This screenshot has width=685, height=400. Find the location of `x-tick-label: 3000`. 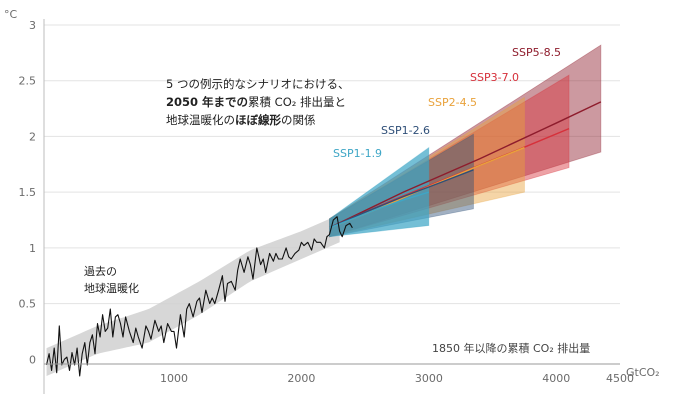

x-tick-label: 3000 is located at coordinates (429, 378).